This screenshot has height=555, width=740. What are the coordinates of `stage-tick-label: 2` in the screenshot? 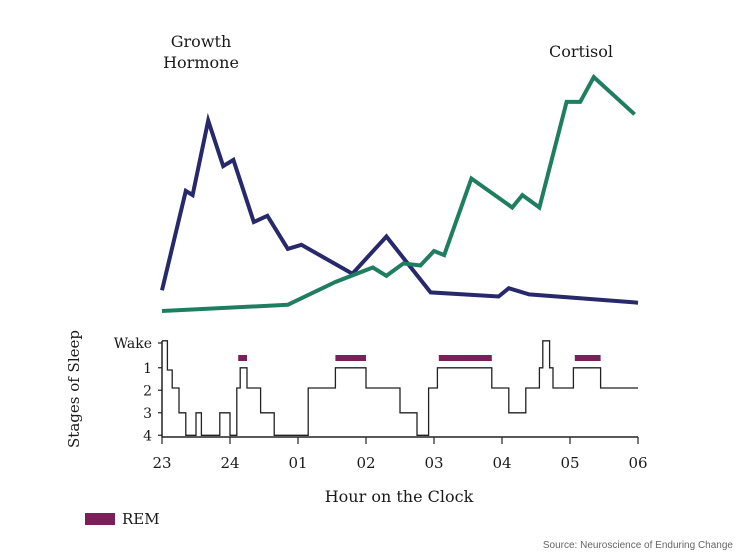 It's located at (147, 391).